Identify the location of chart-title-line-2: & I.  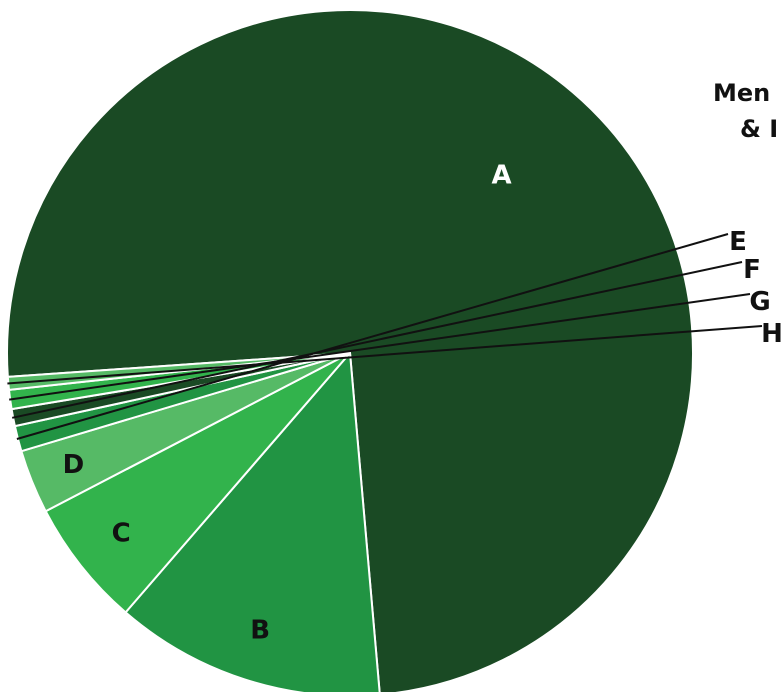
(759, 129).